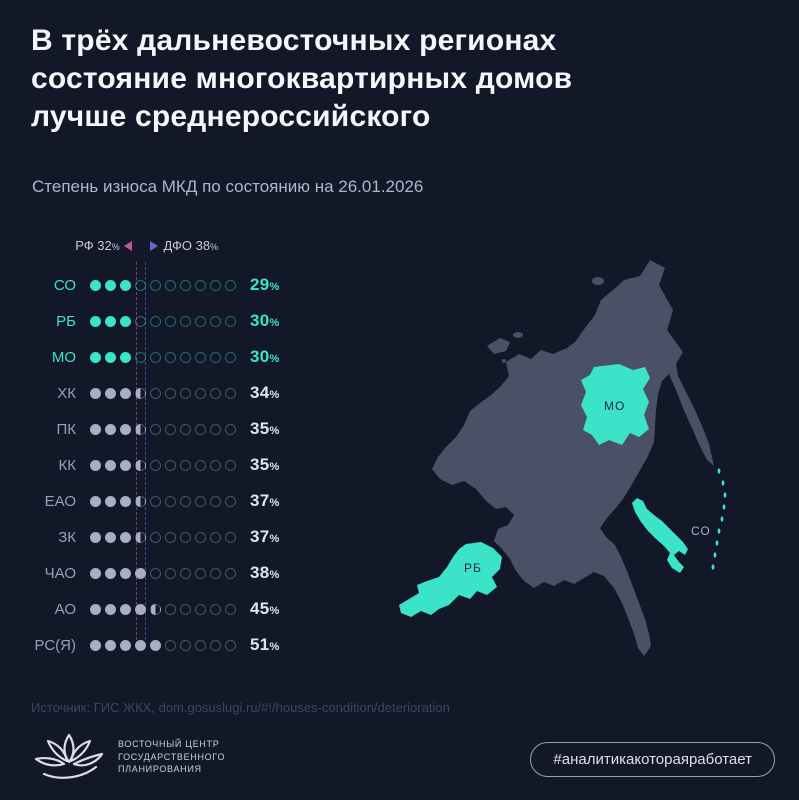 The width and height of the screenshot is (799, 800). Describe the element at coordinates (65, 609) in the screenshot. I see `region-label: АО` at that location.